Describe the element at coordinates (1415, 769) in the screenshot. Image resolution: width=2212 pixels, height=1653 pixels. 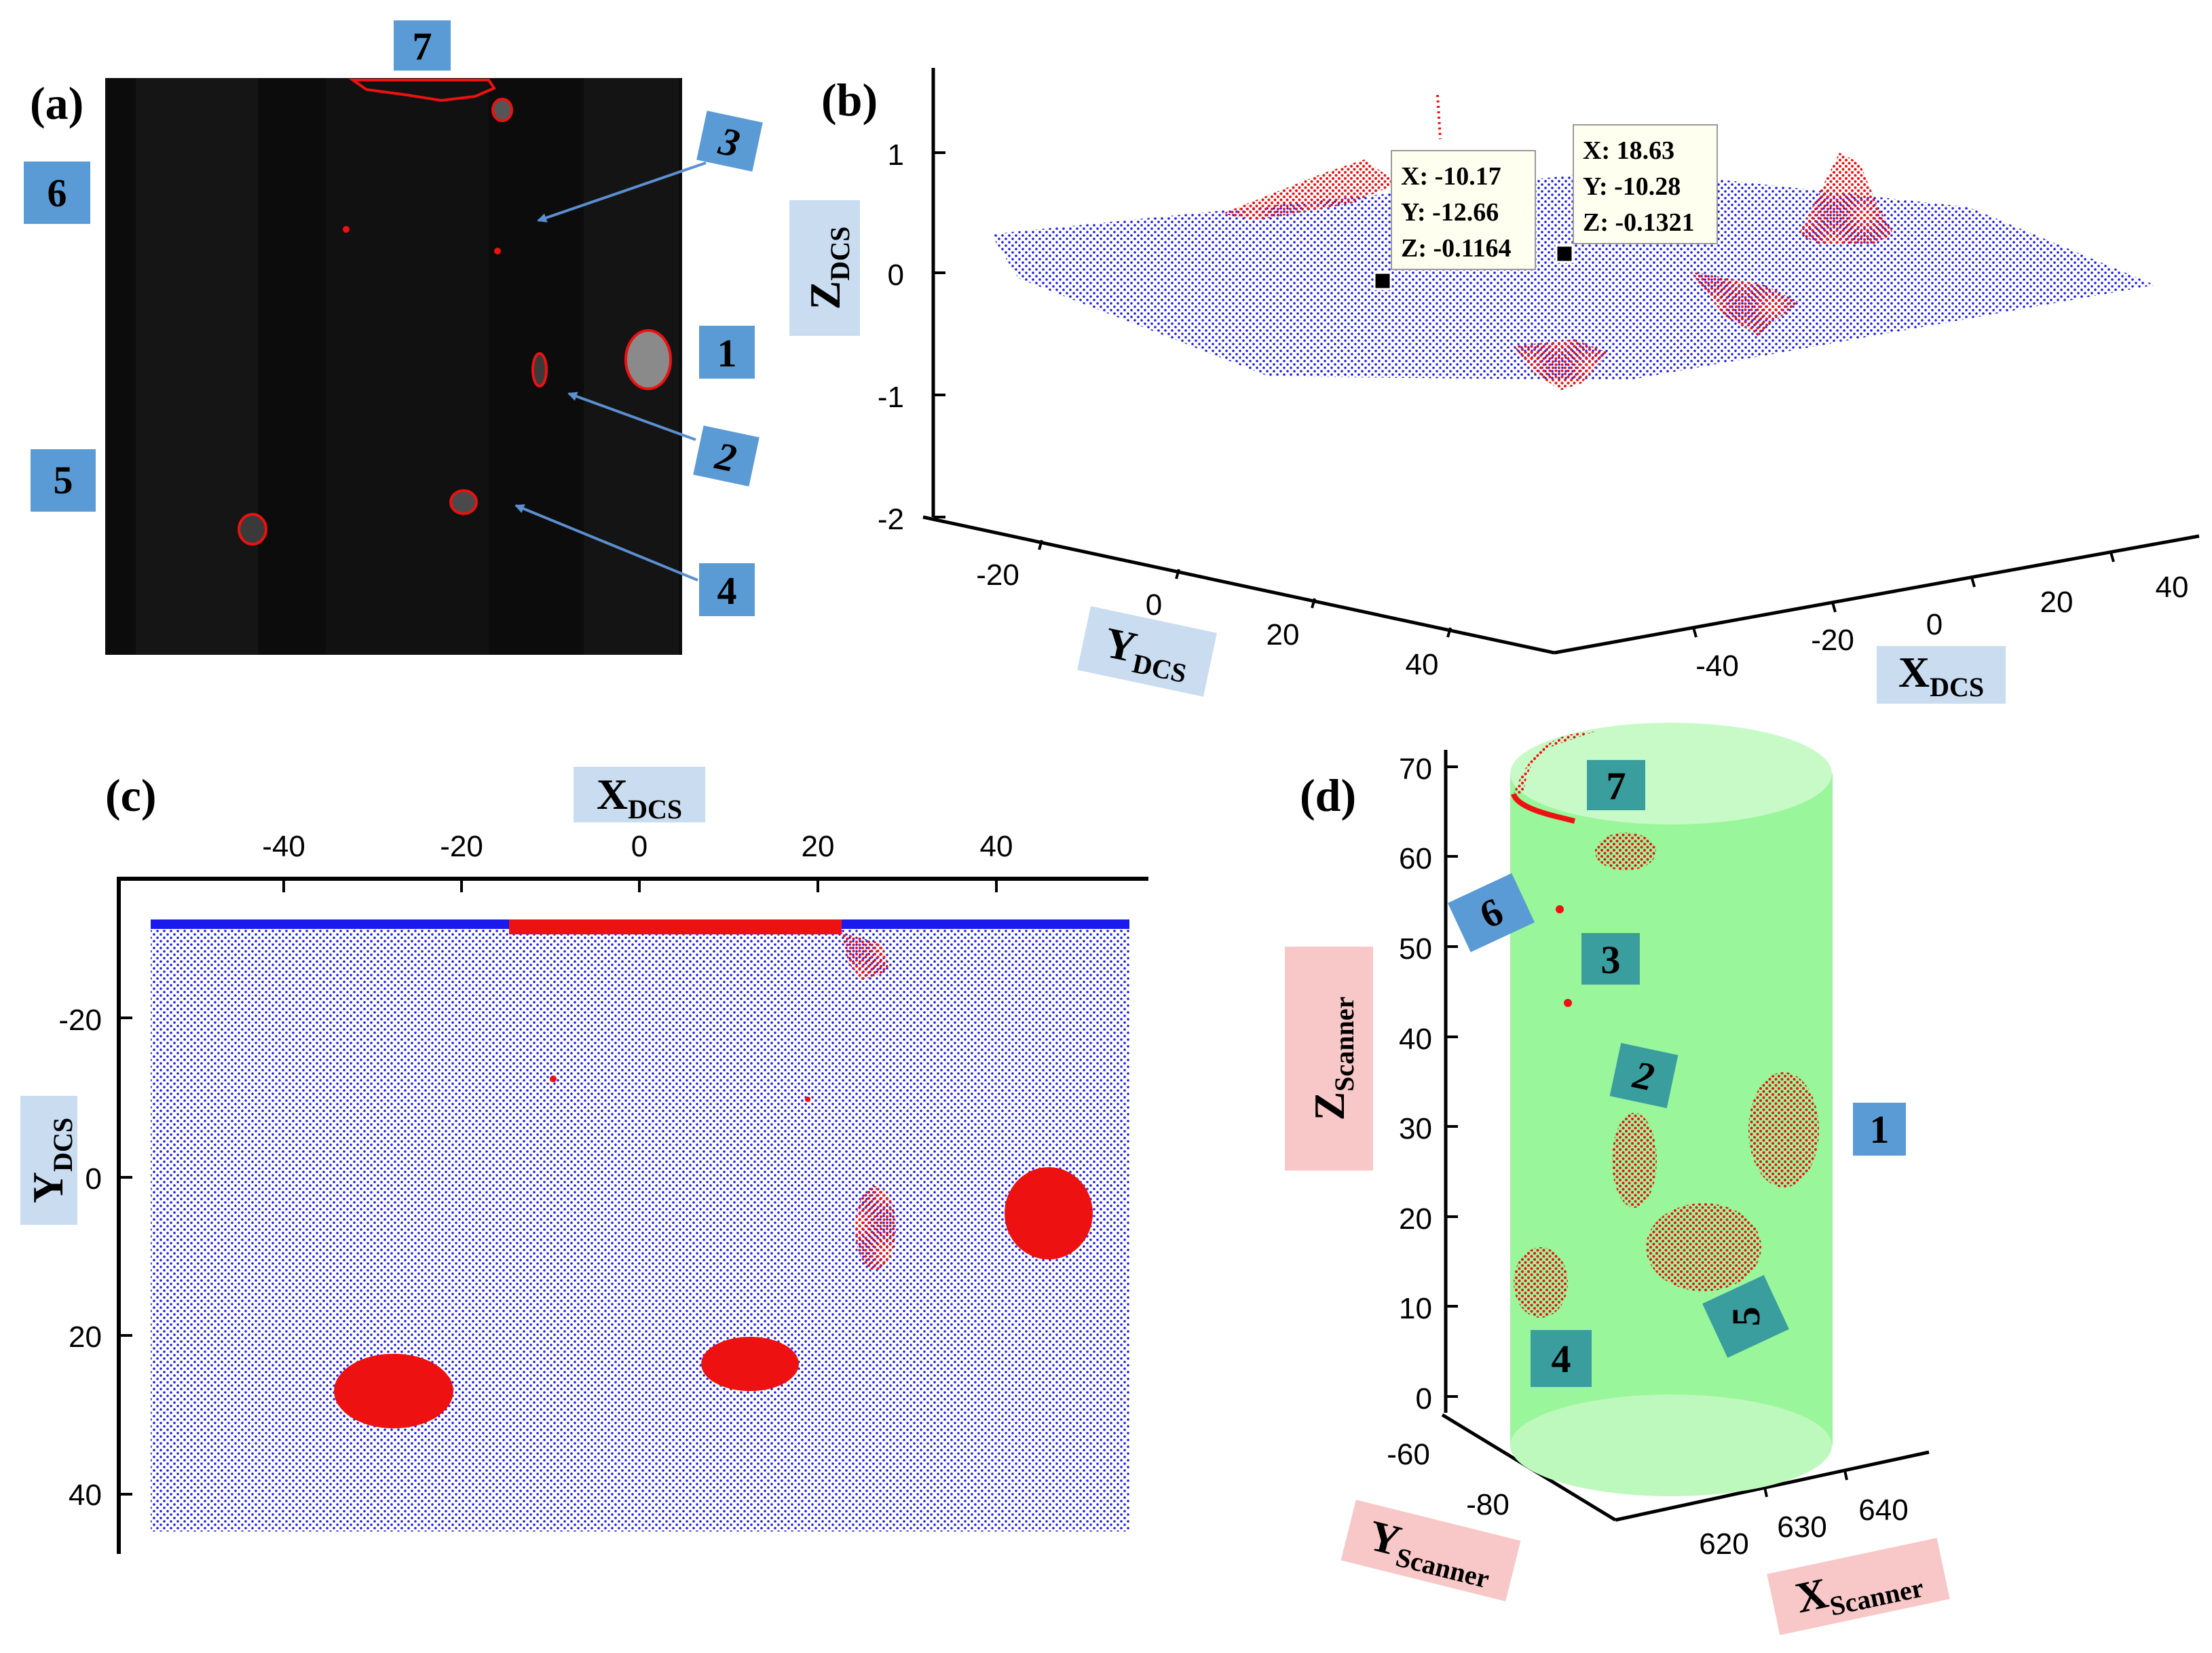
I see `z-tick-label: 70` at that location.